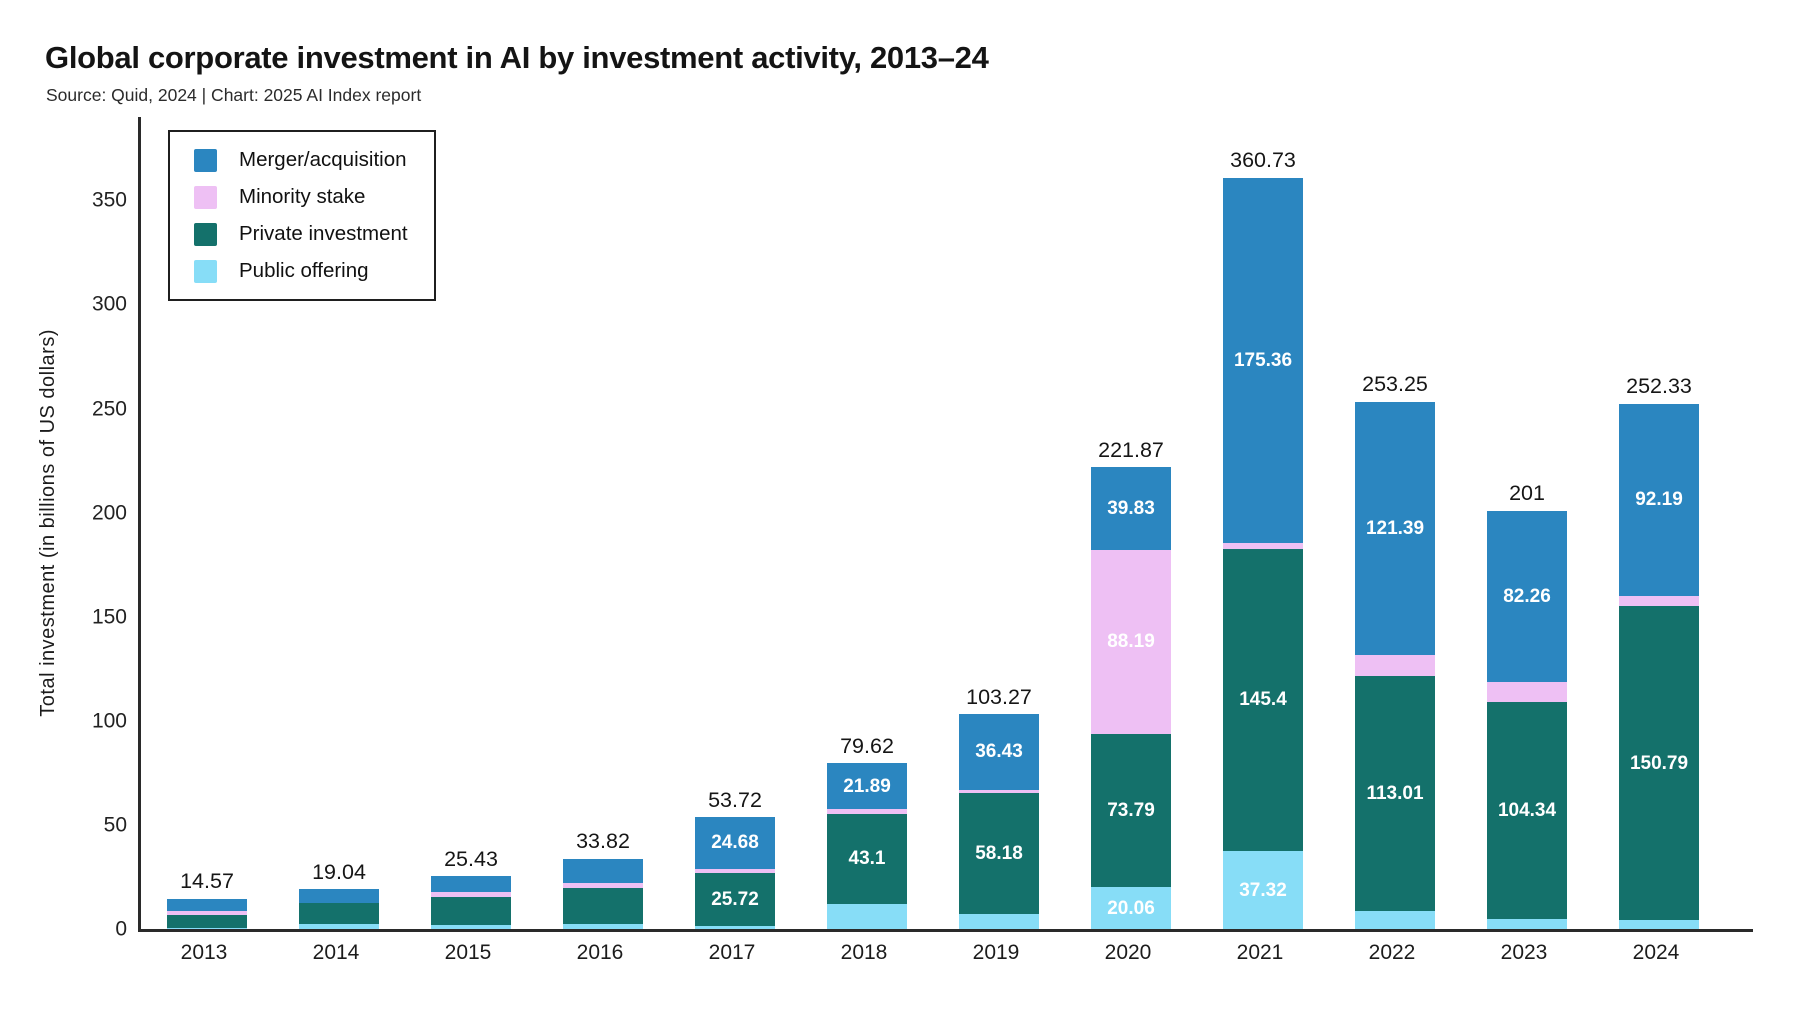 This screenshot has width=1802, height=1022. I want to click on bar-column-2023: 201 82.26 104.34, so click(1527, 523).